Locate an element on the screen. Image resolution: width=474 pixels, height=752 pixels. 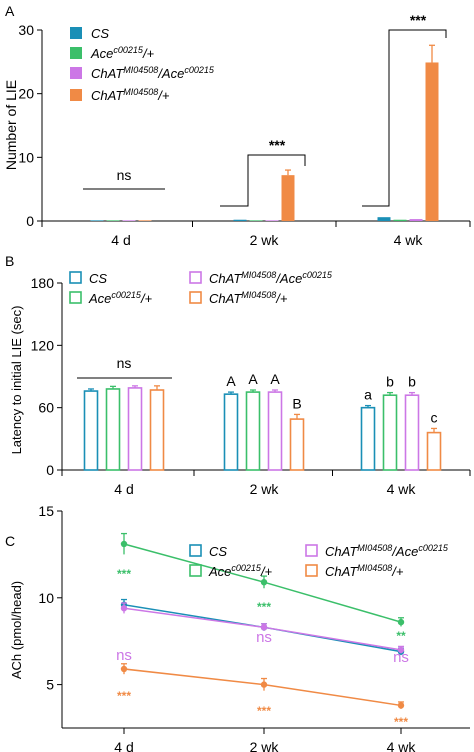
y-tick-label: 180 is located at coordinates (43, 283).